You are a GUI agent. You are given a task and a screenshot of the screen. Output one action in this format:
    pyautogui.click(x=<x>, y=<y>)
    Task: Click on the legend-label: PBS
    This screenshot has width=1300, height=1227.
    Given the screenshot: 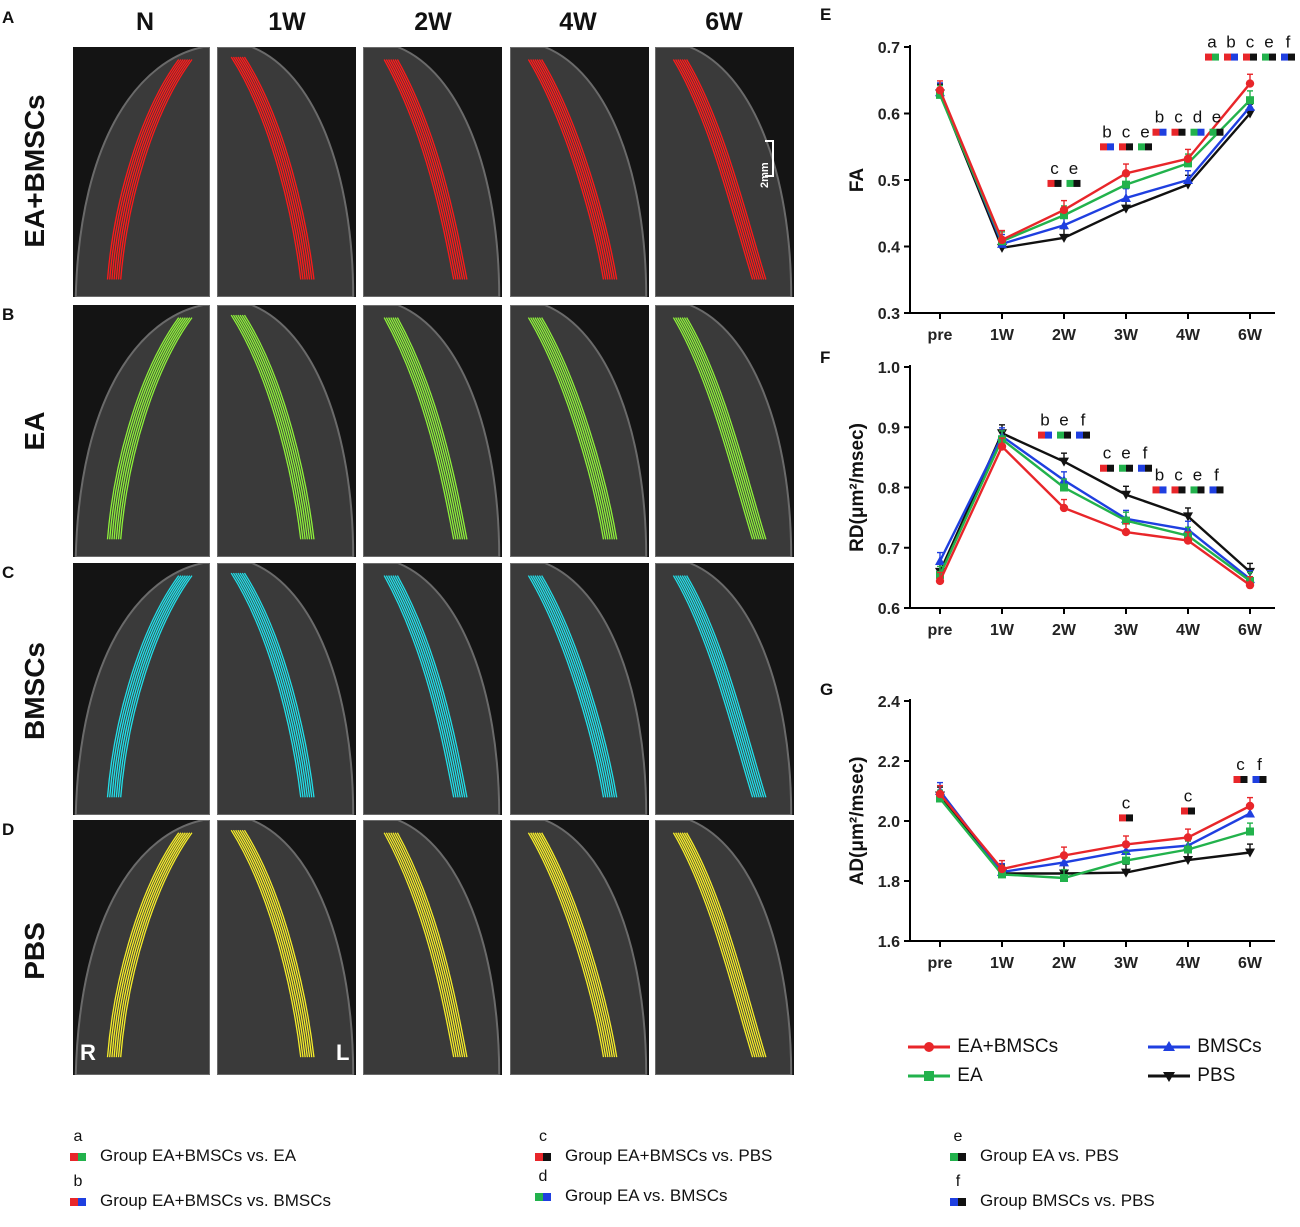 What is the action you would take?
    pyautogui.click(x=1216, y=1075)
    